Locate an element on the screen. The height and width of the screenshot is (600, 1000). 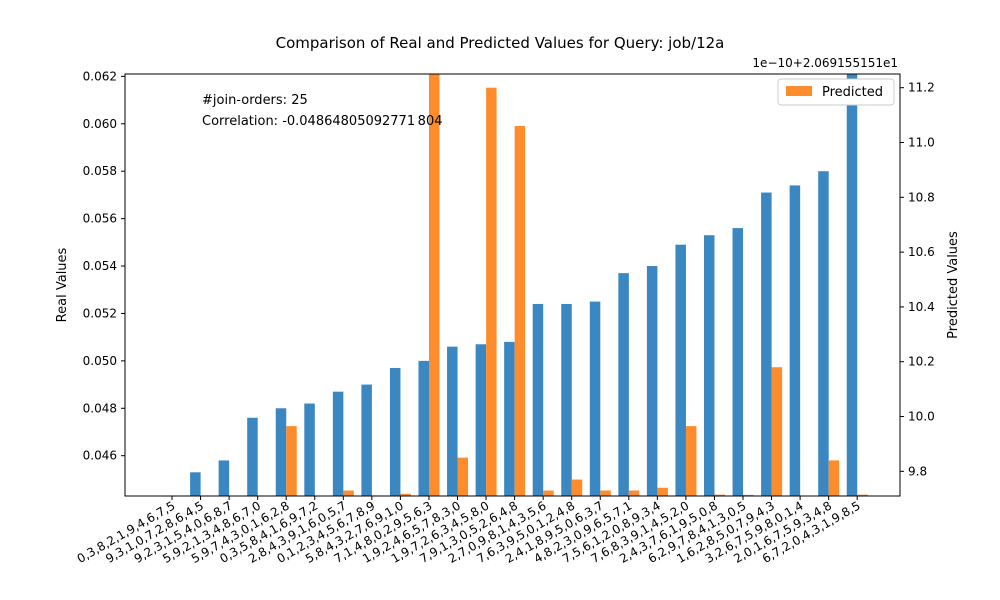
right-y-axis: 9.8 10.0 10.2 10.4 10.6 10.8 11.0 11.2 is located at coordinates (917, 279).